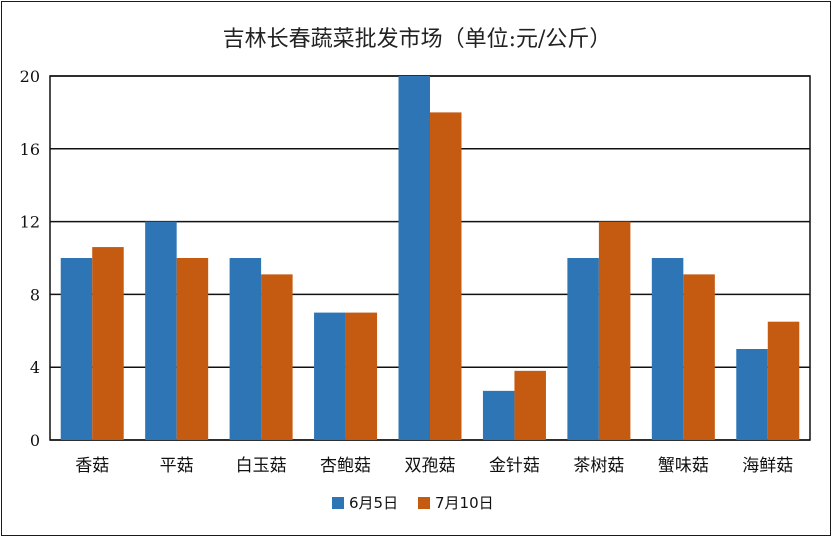 This screenshot has height=539, width=834. Describe the element at coordinates (598, 466) in the screenshot. I see `x-category-label: 茶树菇` at that location.